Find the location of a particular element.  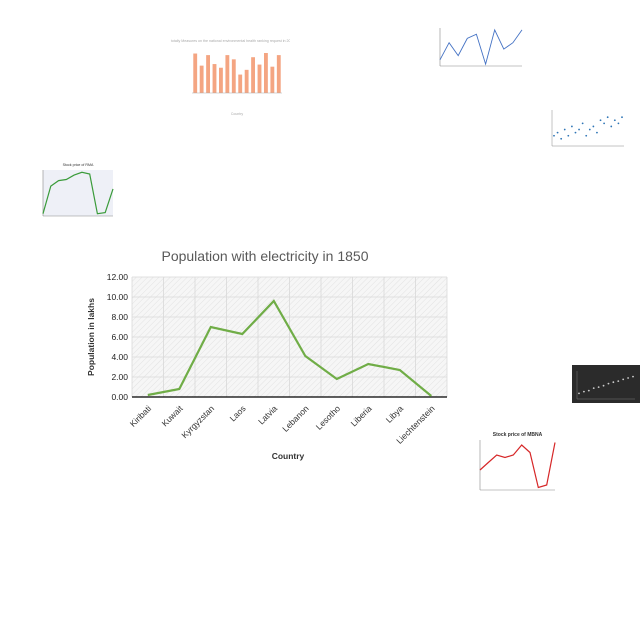

x-tick-label: Kiribati is located at coordinates (141, 416).